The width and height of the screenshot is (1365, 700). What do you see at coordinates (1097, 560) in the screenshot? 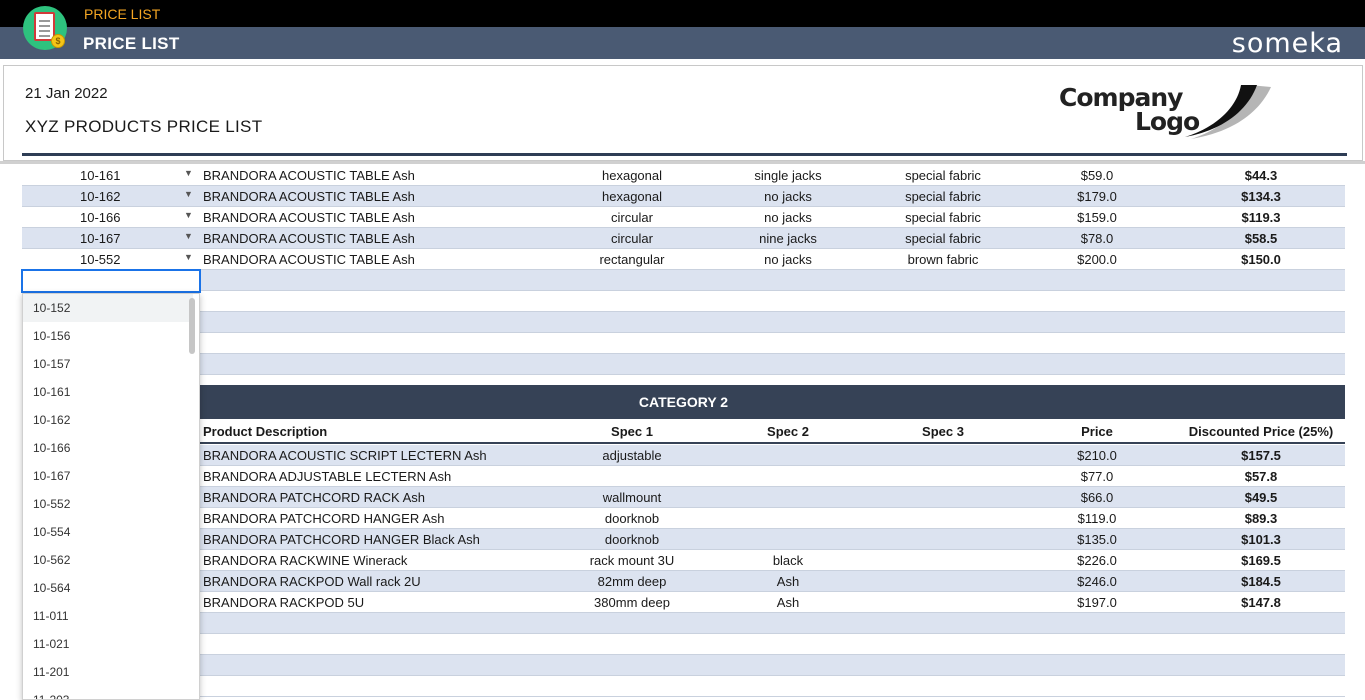
I see `price: $226.0` at bounding box center [1097, 560].